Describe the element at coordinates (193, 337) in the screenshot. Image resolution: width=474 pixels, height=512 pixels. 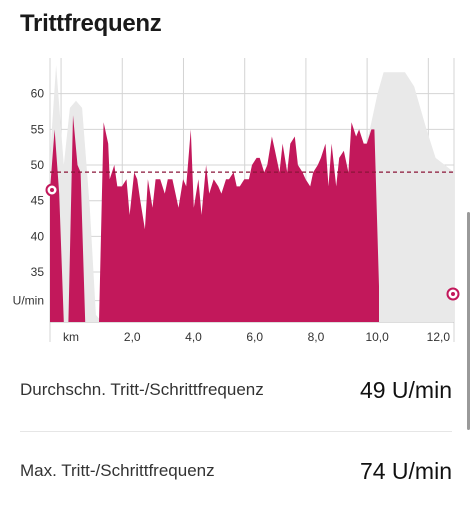
I see `x-tick-label: 4,0` at that location.